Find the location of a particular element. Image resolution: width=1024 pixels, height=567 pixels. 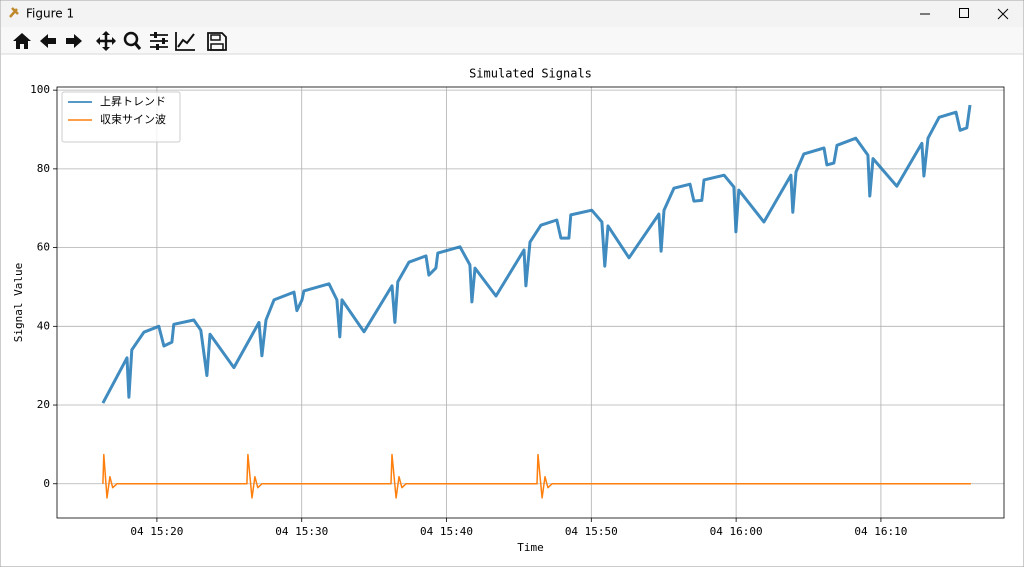

y-tick-label: 0 is located at coordinates (46, 483).